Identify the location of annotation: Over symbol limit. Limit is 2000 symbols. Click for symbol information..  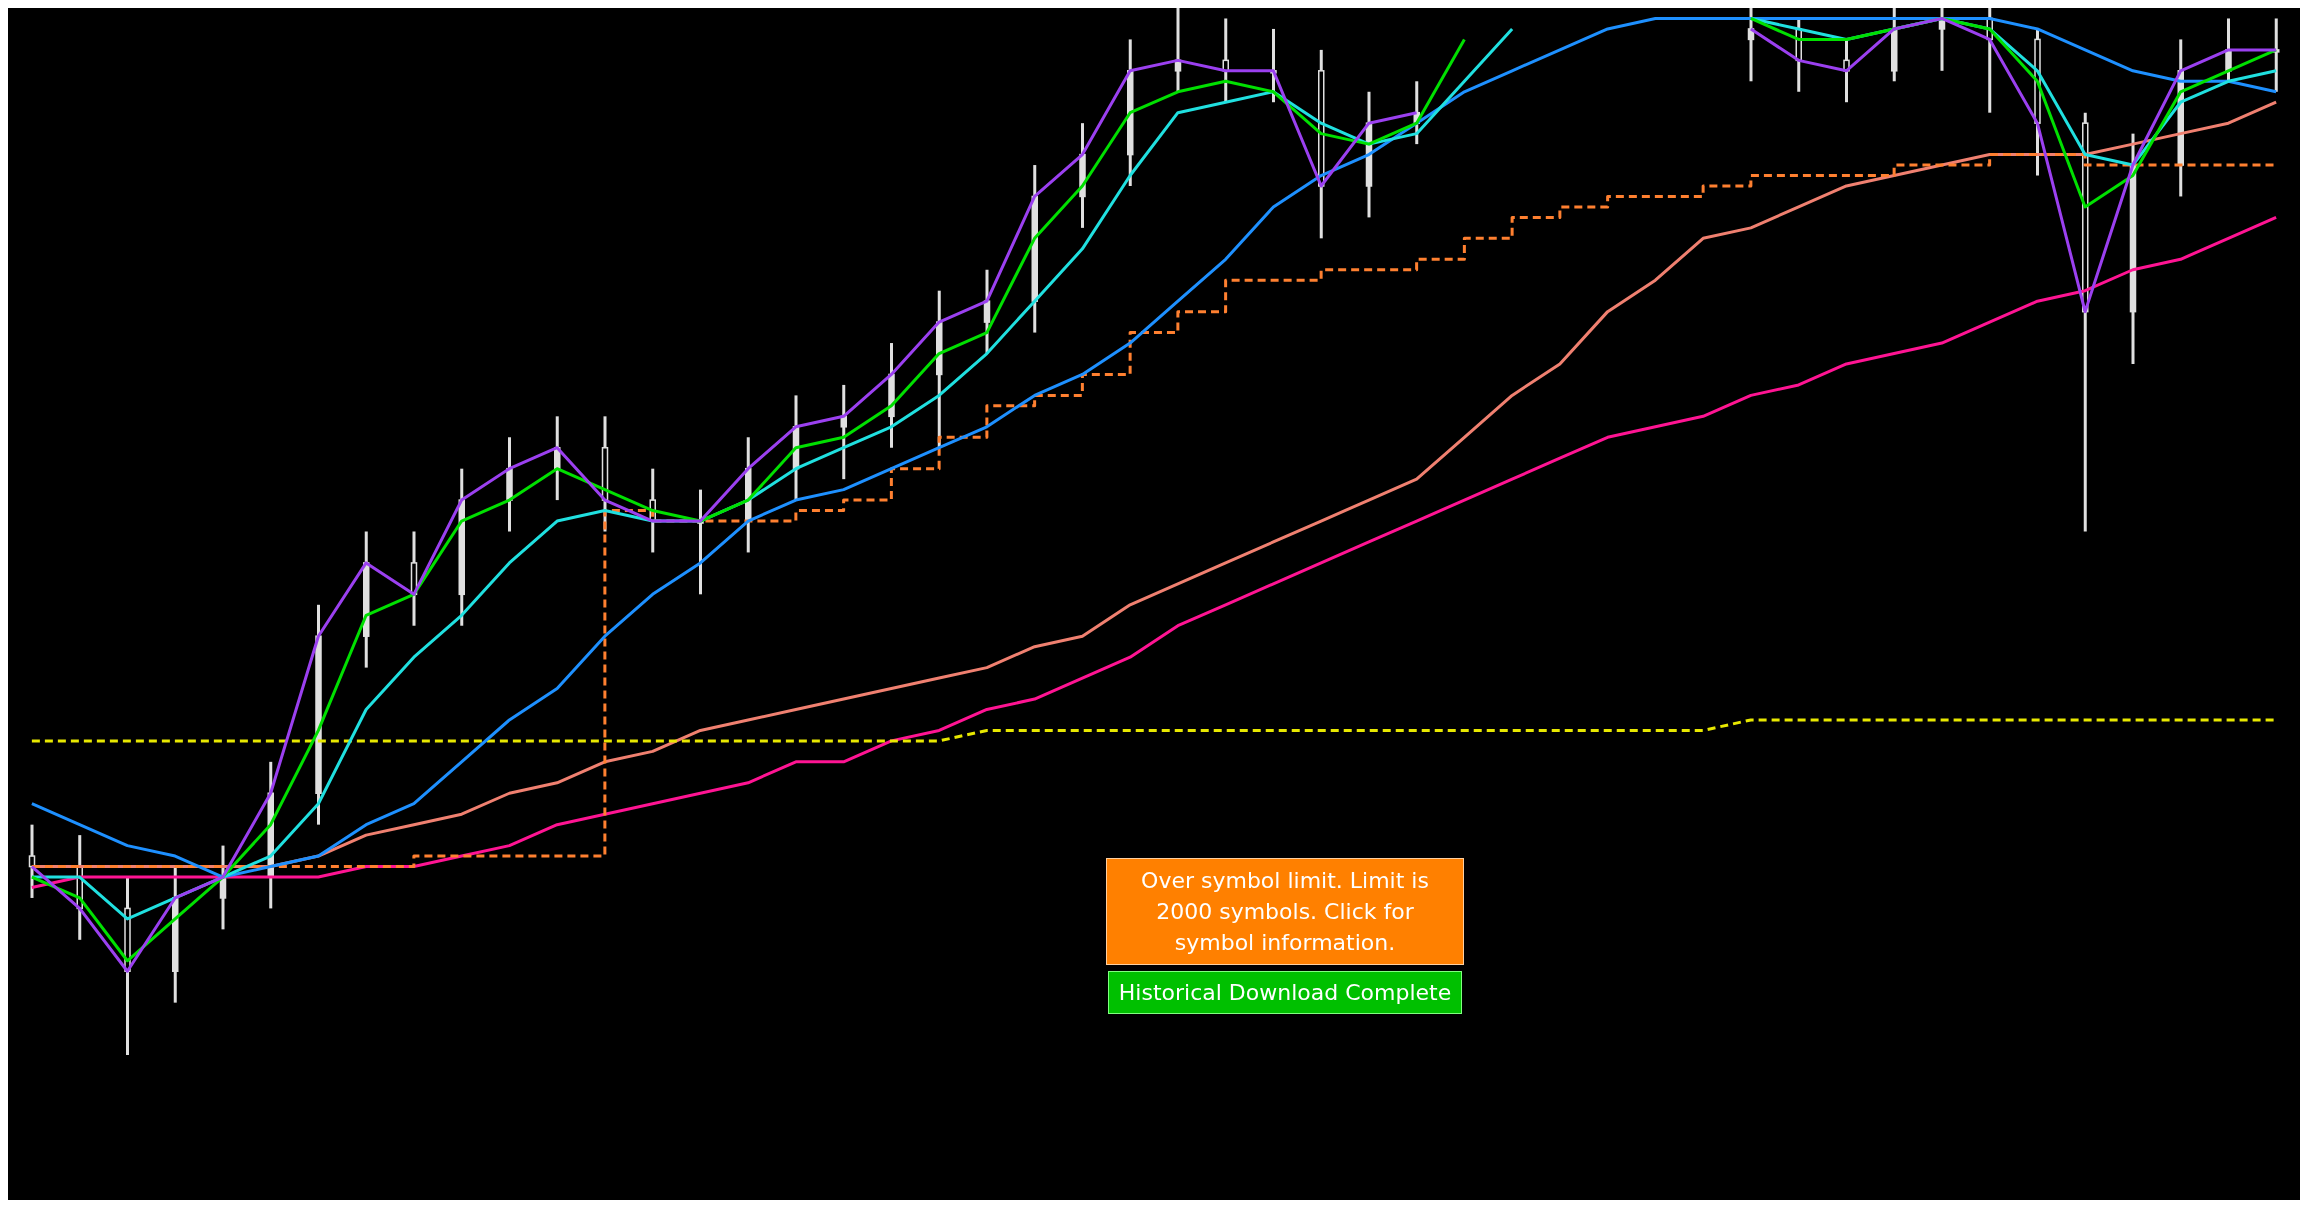
(1285, 911).